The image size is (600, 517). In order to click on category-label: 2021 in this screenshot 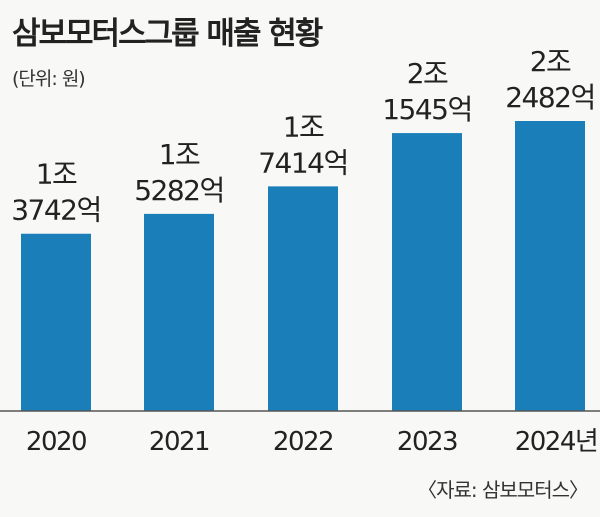, I will do `click(179, 442)`.